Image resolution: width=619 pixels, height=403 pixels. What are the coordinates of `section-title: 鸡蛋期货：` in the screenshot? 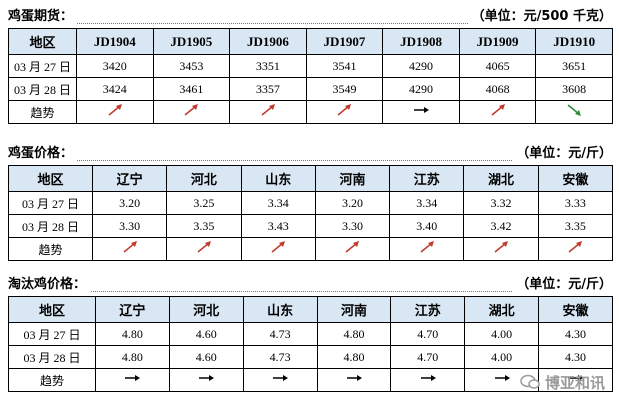 It's located at (43, 14).